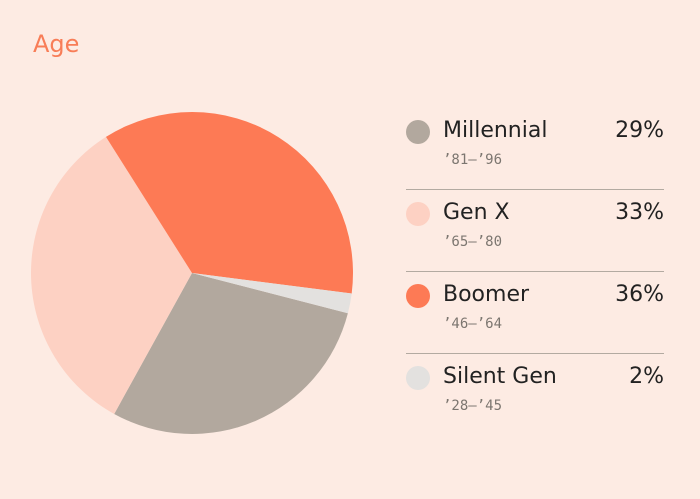 Image resolution: width=700 pixels, height=499 pixels. What do you see at coordinates (473, 324) in the screenshot?
I see `legend-years-boomer: ’46–’64` at bounding box center [473, 324].